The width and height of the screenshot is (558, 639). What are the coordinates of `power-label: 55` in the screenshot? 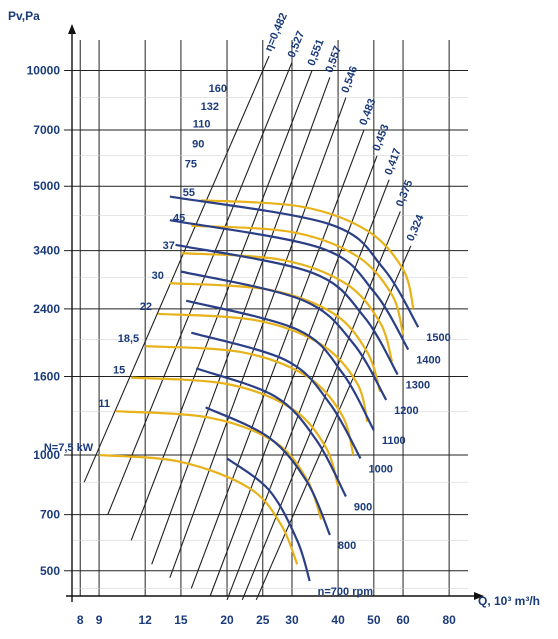 It's located at (189, 193).